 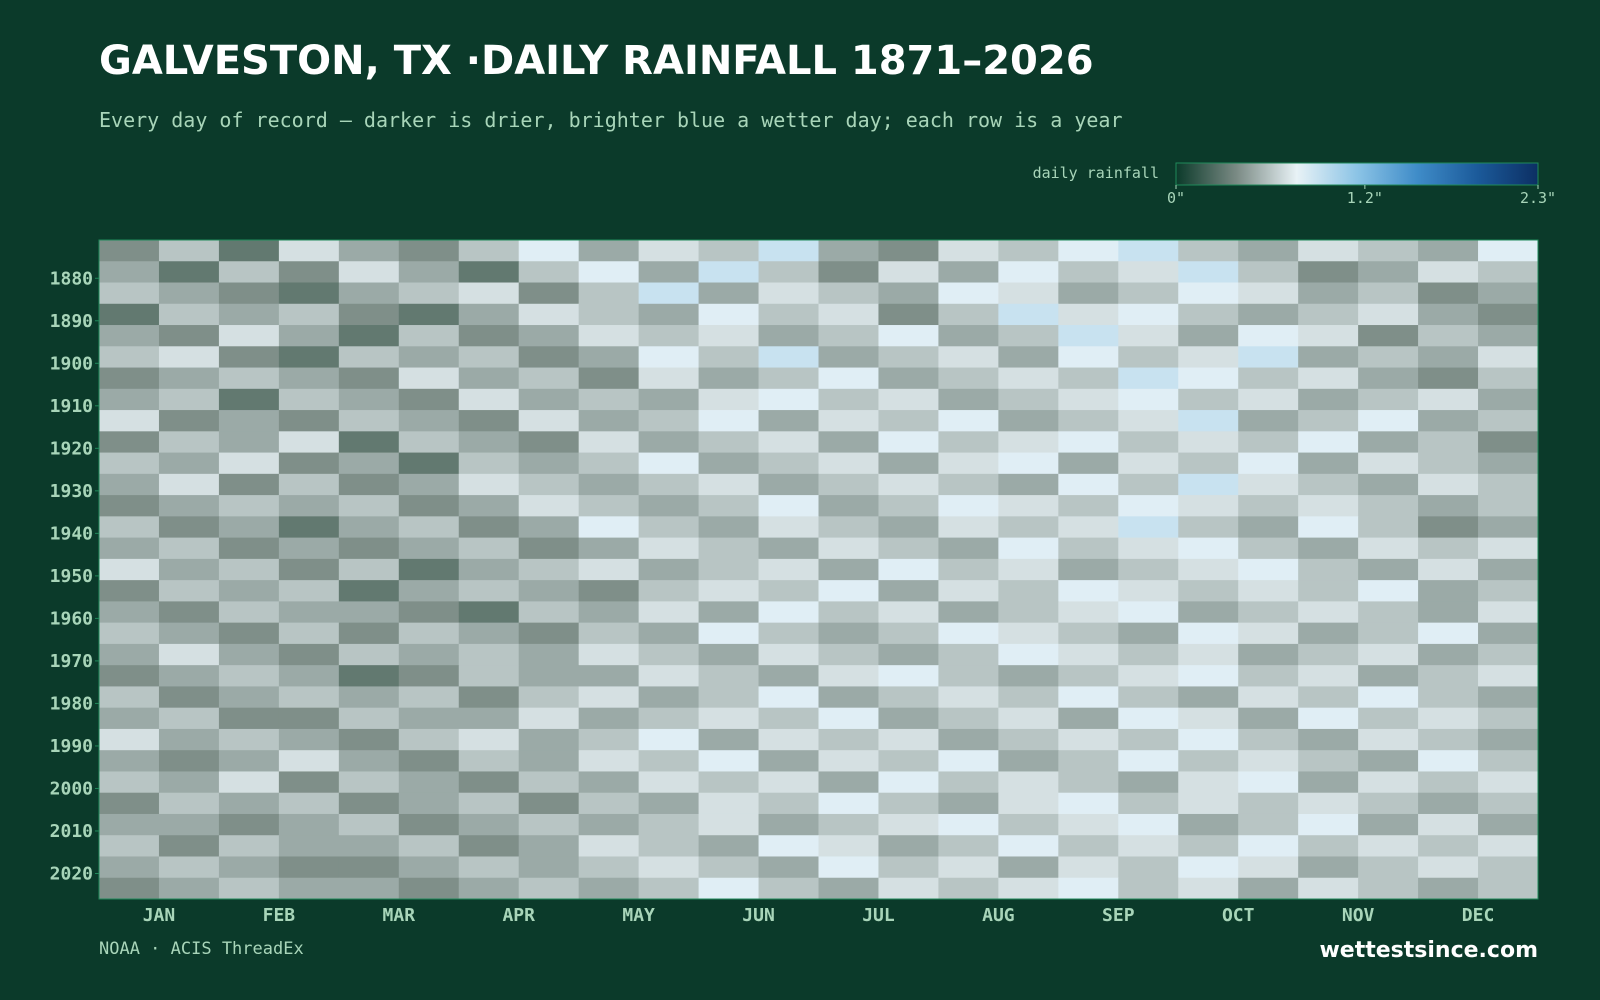 What do you see at coordinates (71, 278) in the screenshot?
I see `y-tick-label: 1880` at bounding box center [71, 278].